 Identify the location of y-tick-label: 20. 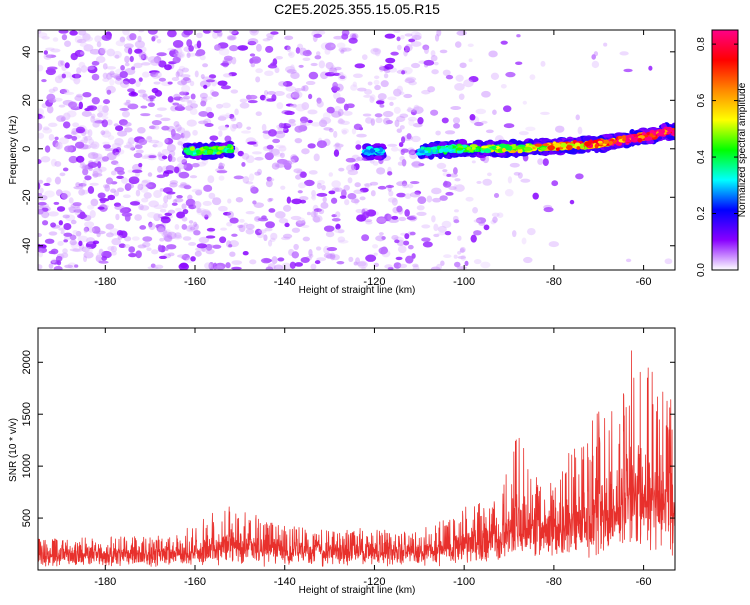
(27, 100).